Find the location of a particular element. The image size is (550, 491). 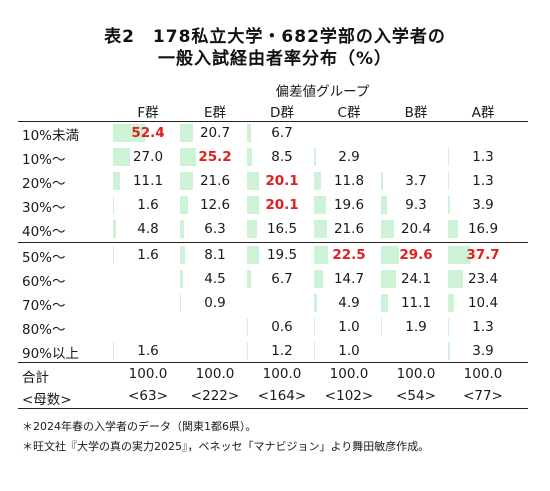

cell-value: 16.9 is located at coordinates (483, 229).